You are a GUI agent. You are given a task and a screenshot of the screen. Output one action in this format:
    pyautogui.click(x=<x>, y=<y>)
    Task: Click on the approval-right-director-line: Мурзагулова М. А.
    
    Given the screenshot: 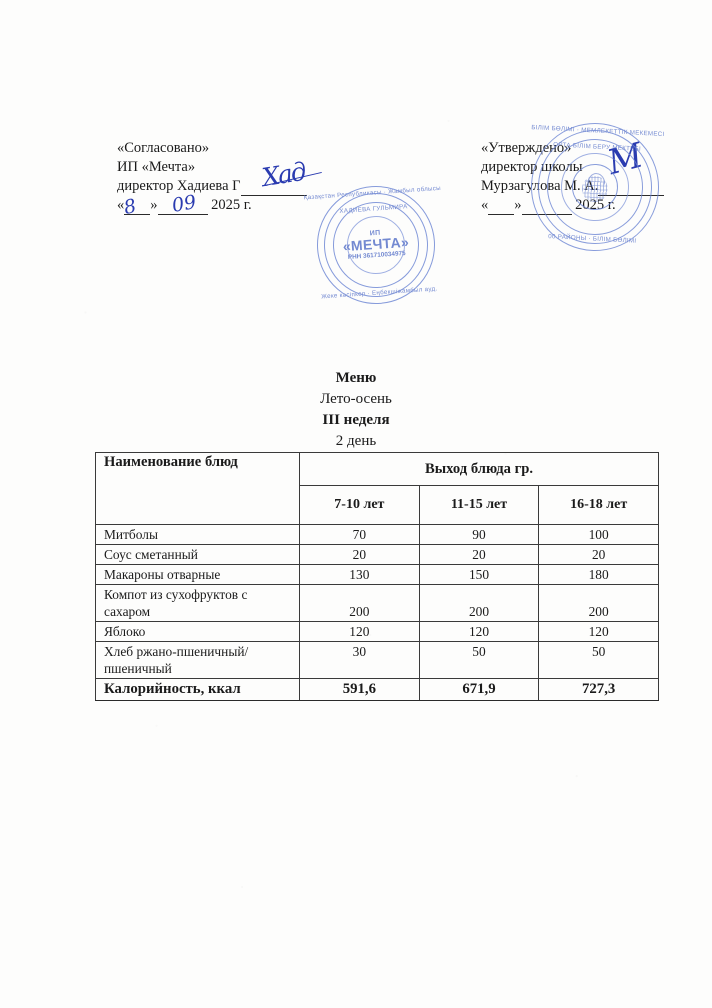 What is the action you would take?
    pyautogui.click(x=573, y=186)
    